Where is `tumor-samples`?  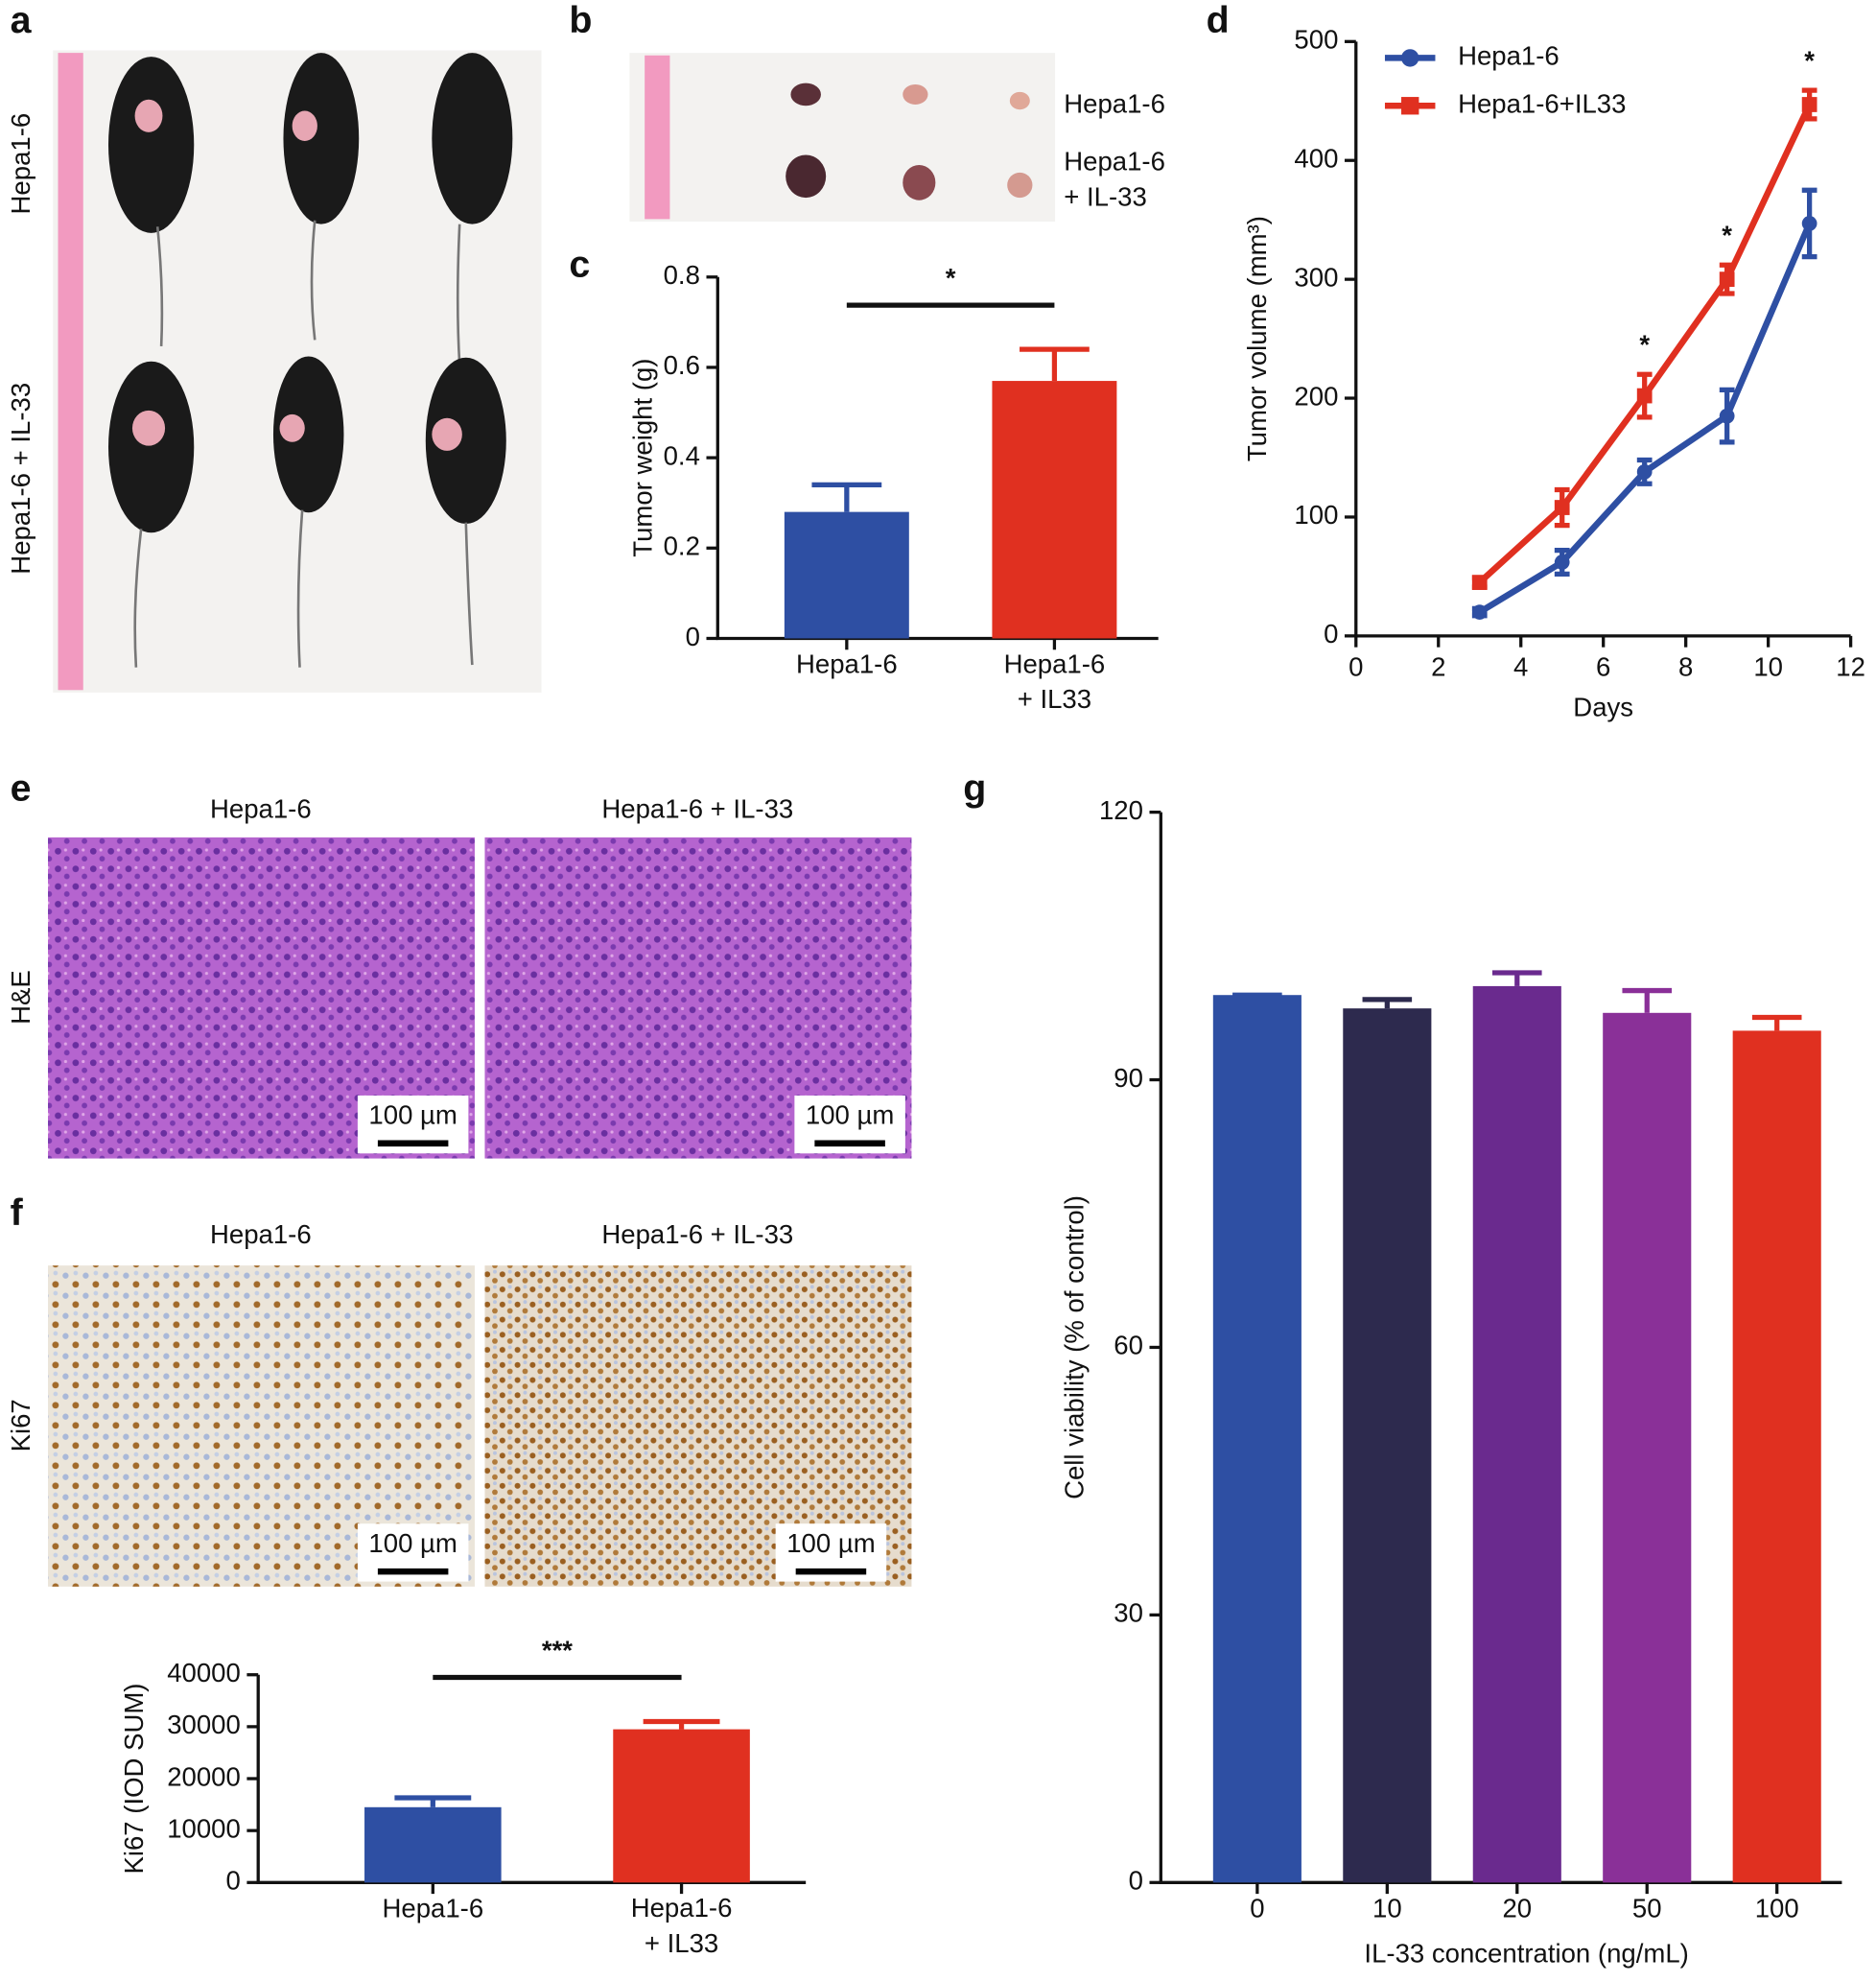
tumor-samples is located at coordinates (909, 142).